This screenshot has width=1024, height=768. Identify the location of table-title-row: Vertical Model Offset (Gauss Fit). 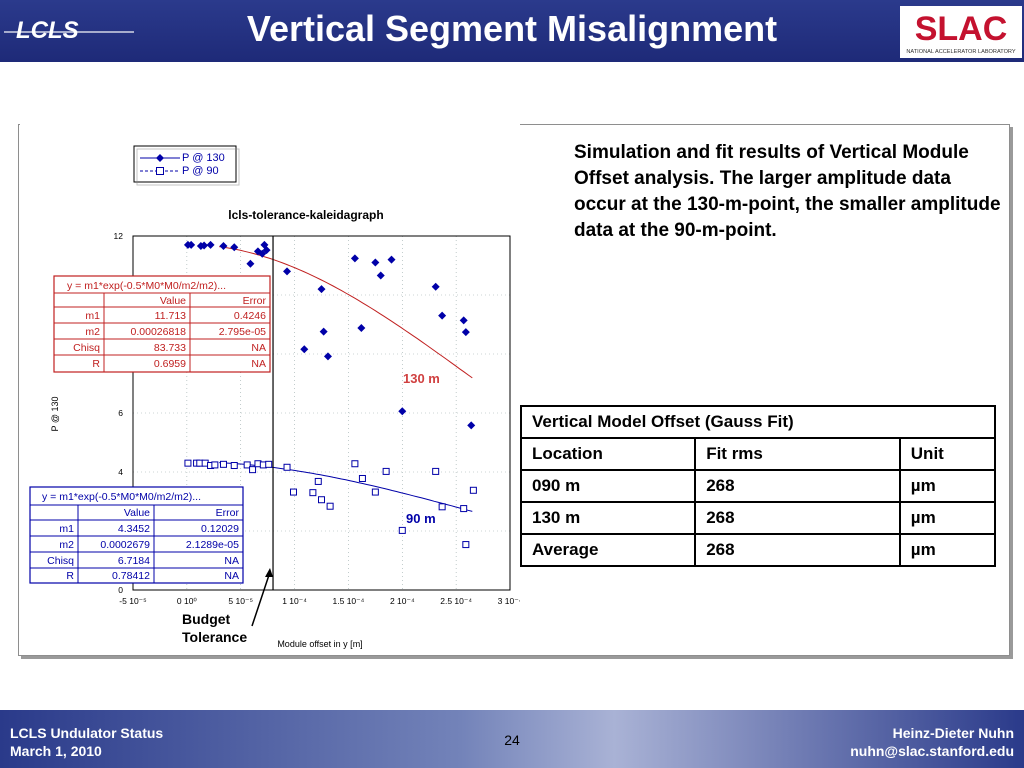
(758, 422).